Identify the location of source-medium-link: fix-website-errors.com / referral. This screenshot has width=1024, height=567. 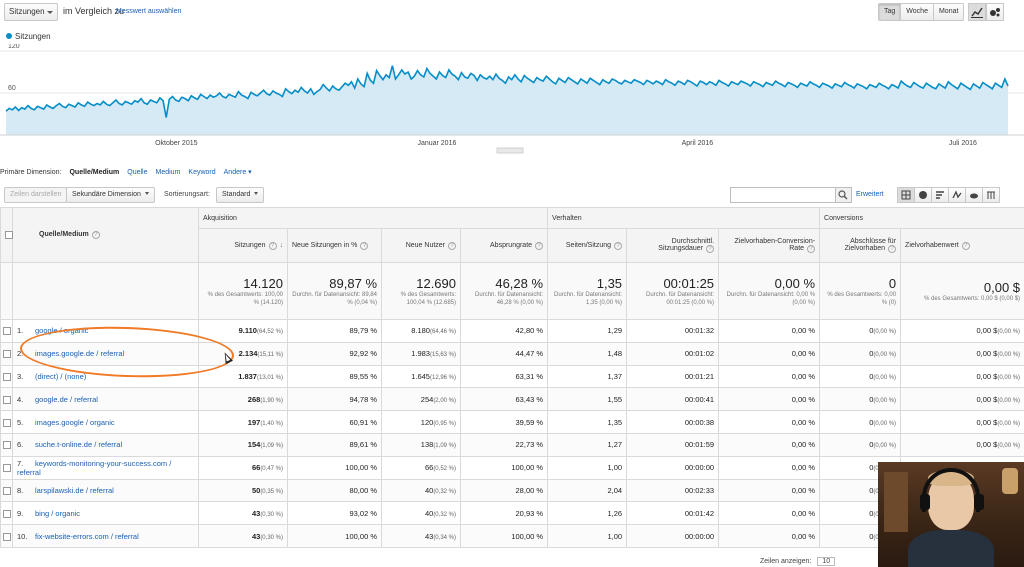
(87, 536).